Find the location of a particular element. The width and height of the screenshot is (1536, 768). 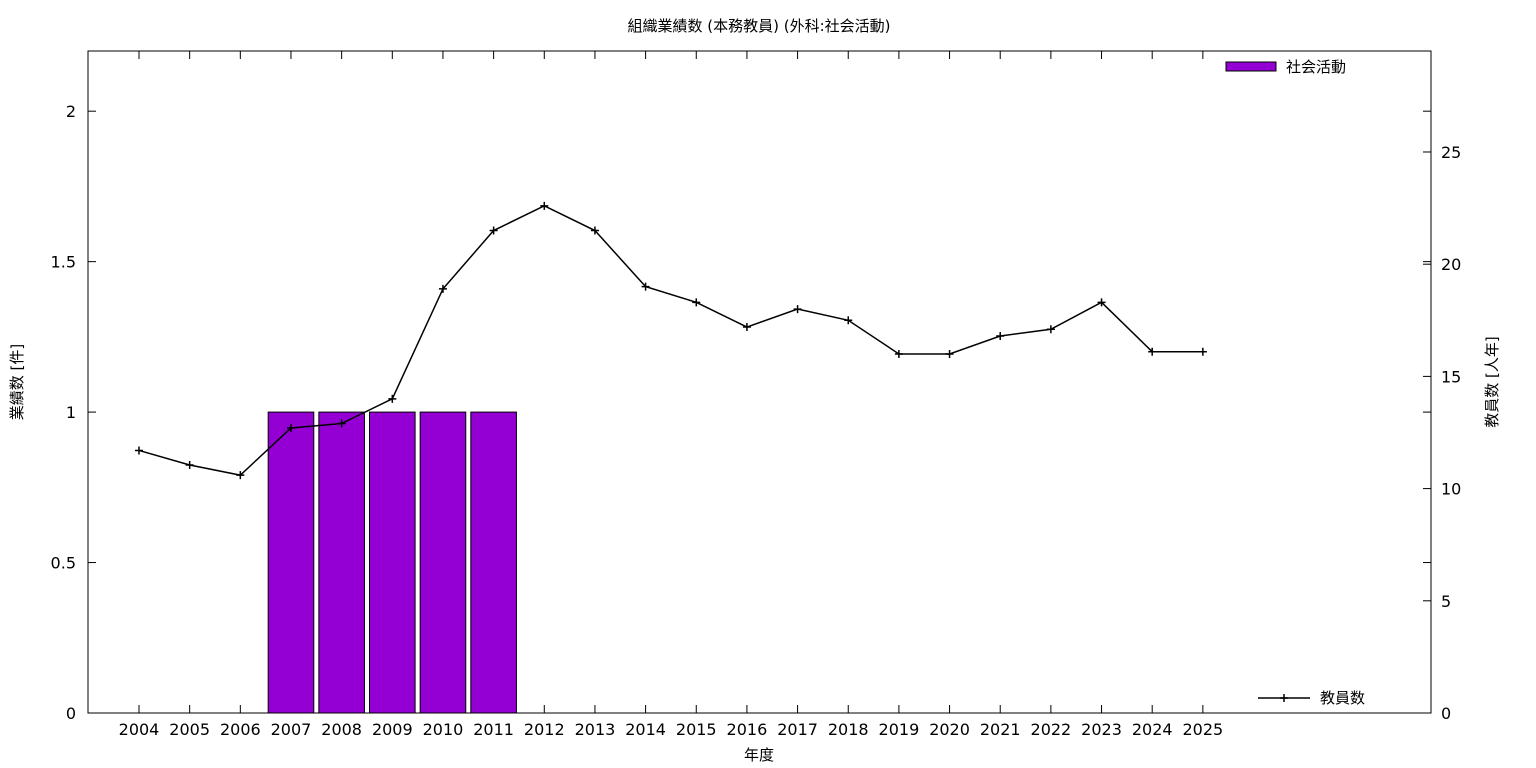

bar-2009 is located at coordinates (392, 562).